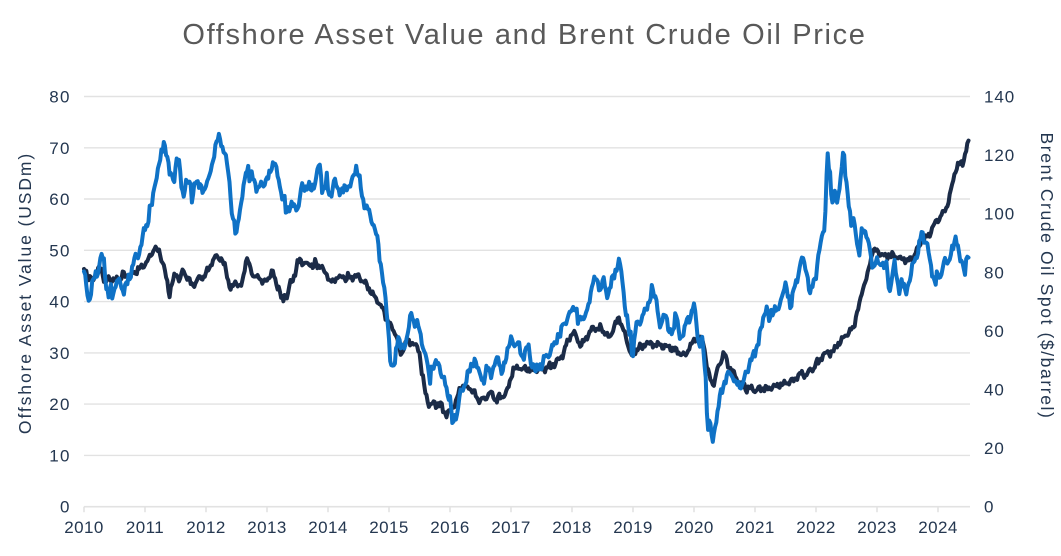 The width and height of the screenshot is (1061, 556). Describe the element at coordinates (60, 455) in the screenshot. I see `svg-text: 10` at that location.